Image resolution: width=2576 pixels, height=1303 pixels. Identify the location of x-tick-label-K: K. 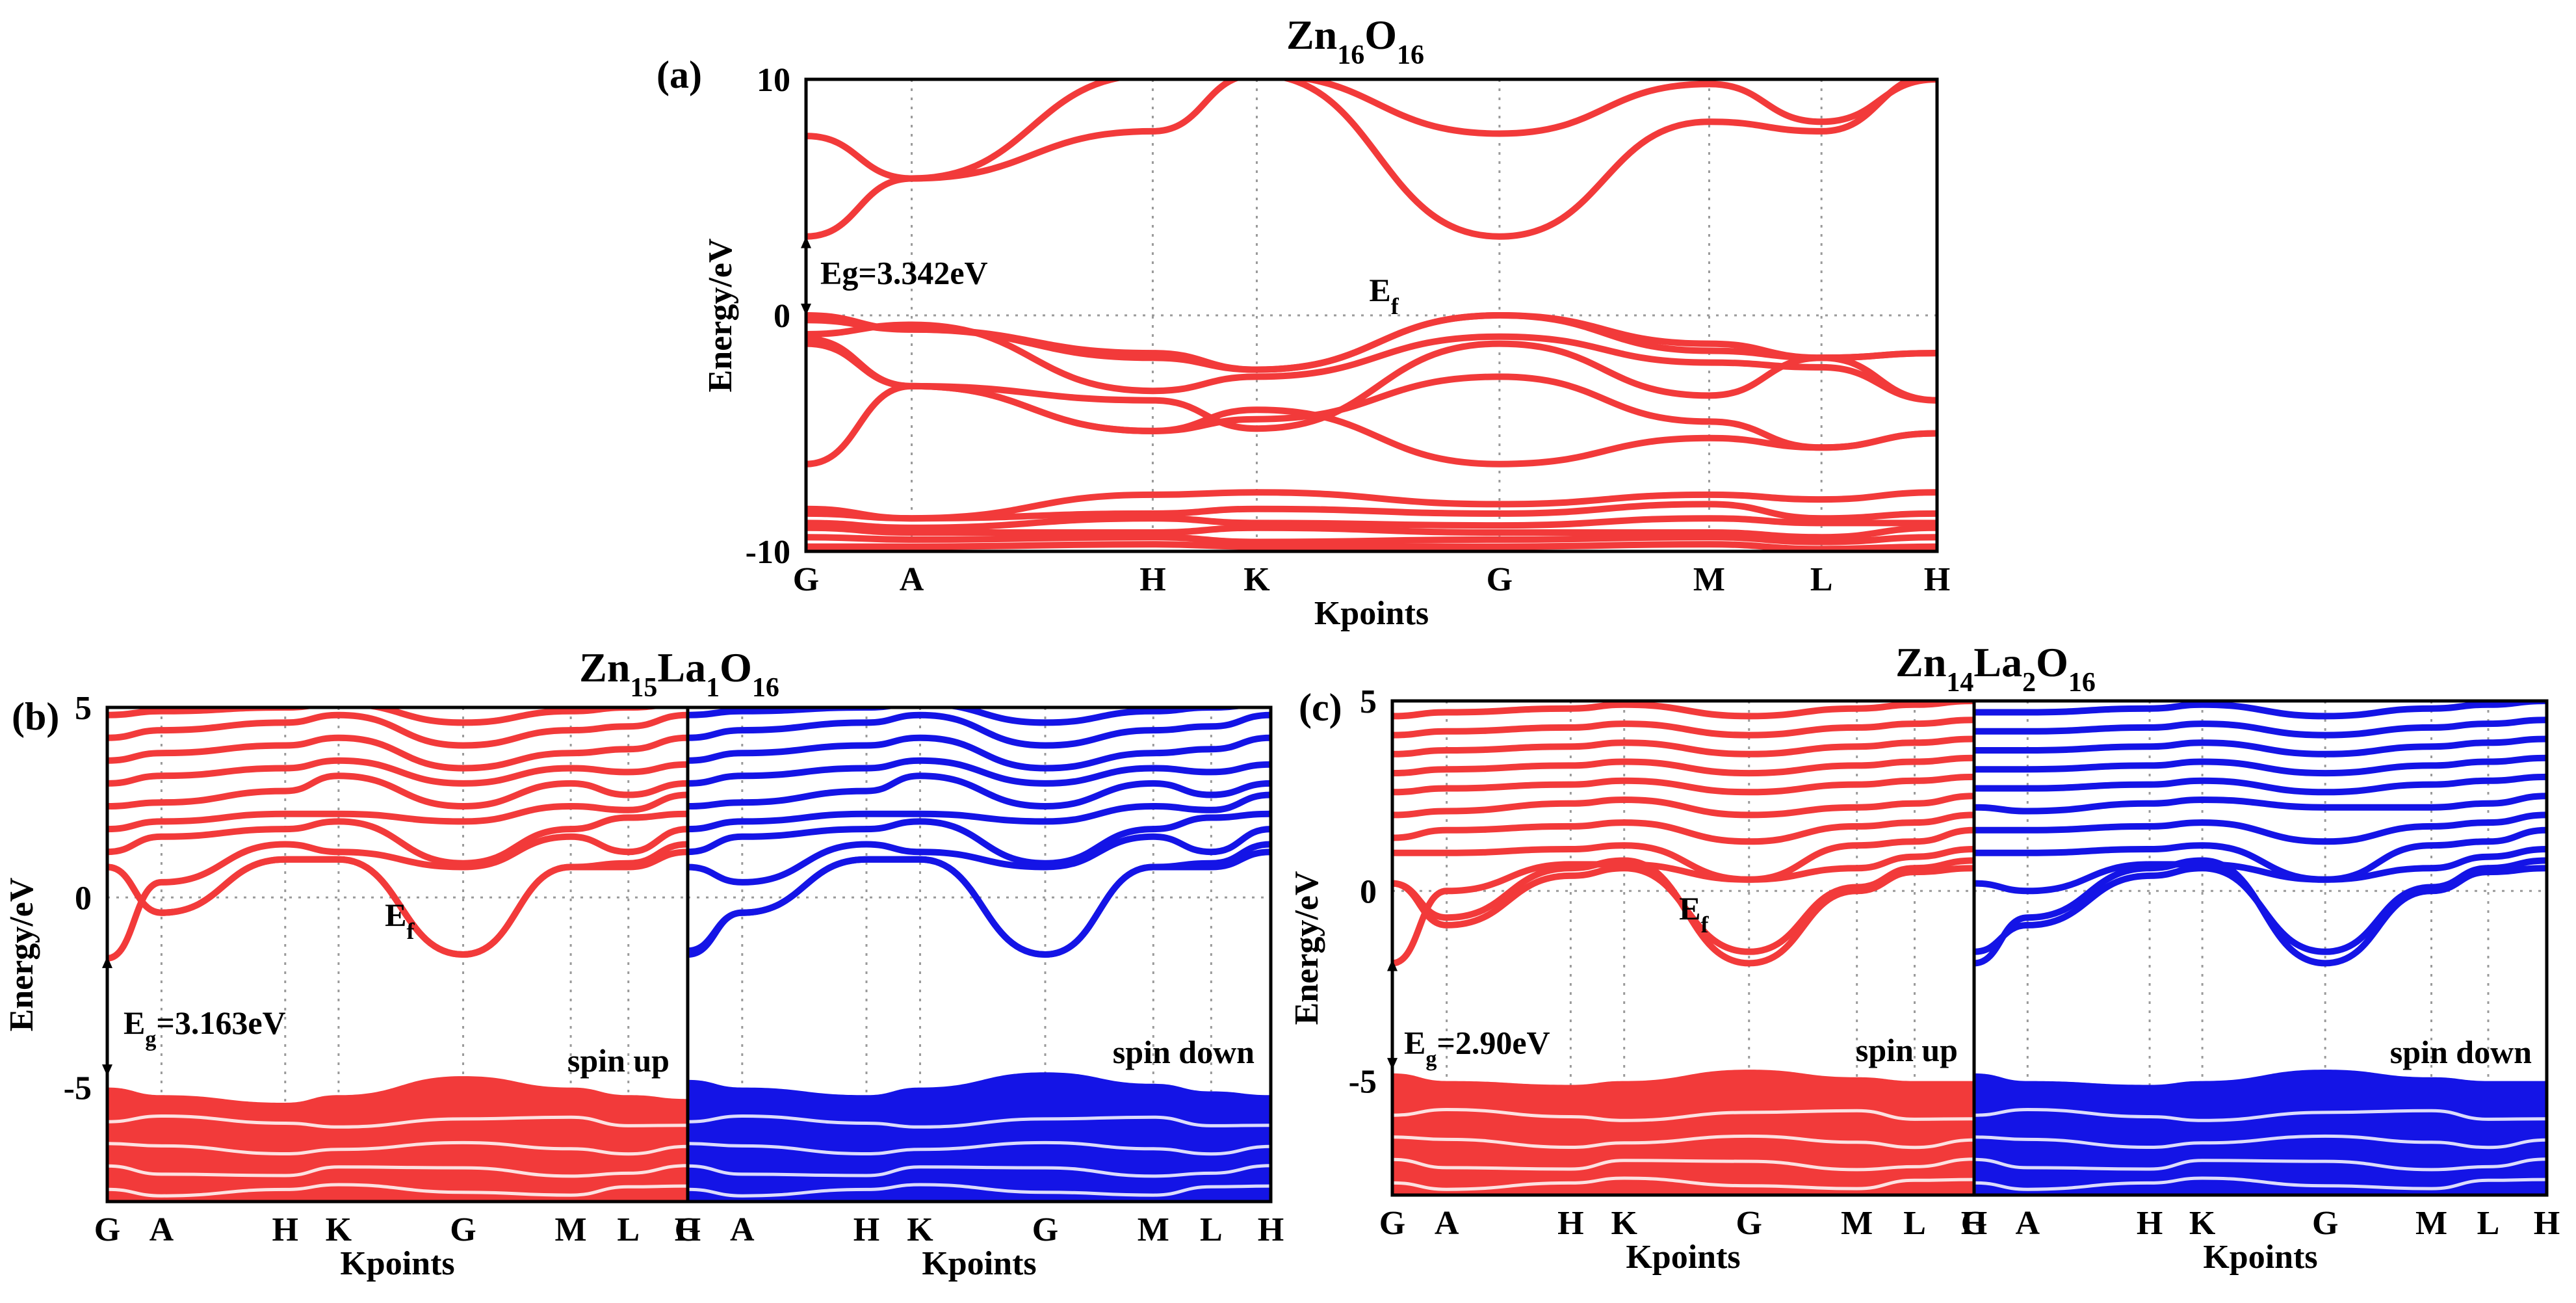
(920, 1229).